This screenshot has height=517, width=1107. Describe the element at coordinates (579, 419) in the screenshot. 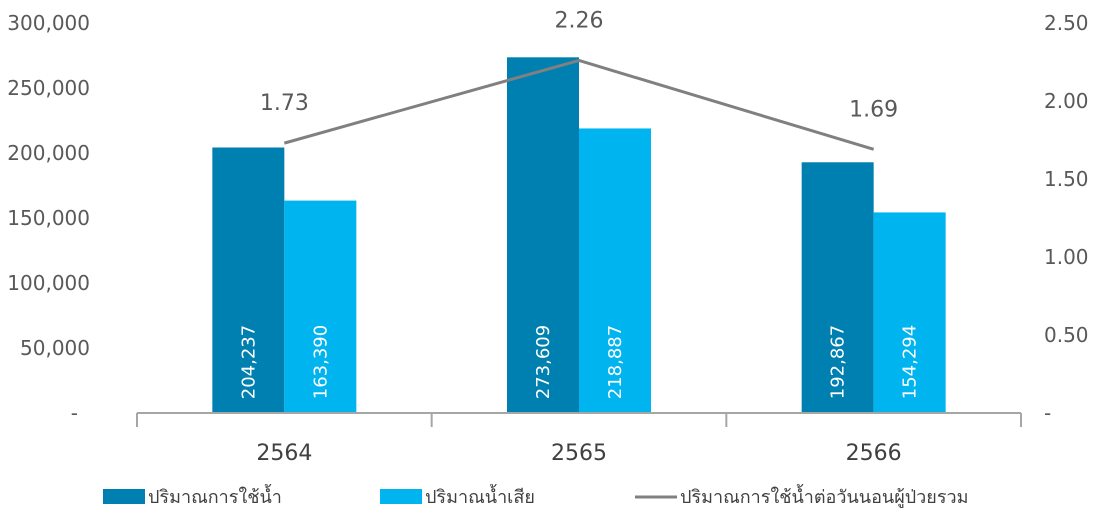

I see `x-axis` at that location.